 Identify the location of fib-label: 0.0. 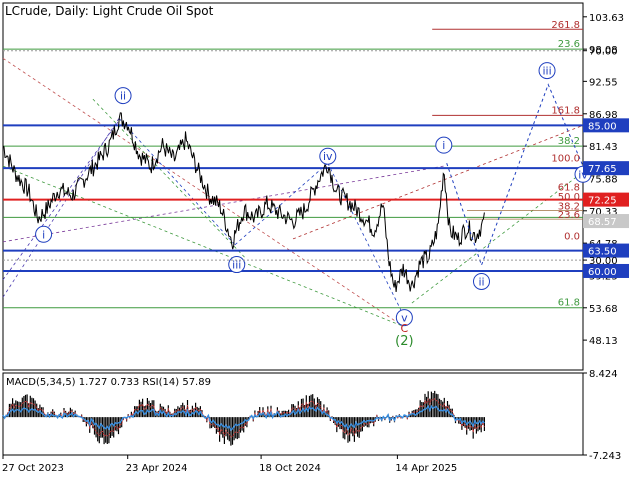
(572, 237).